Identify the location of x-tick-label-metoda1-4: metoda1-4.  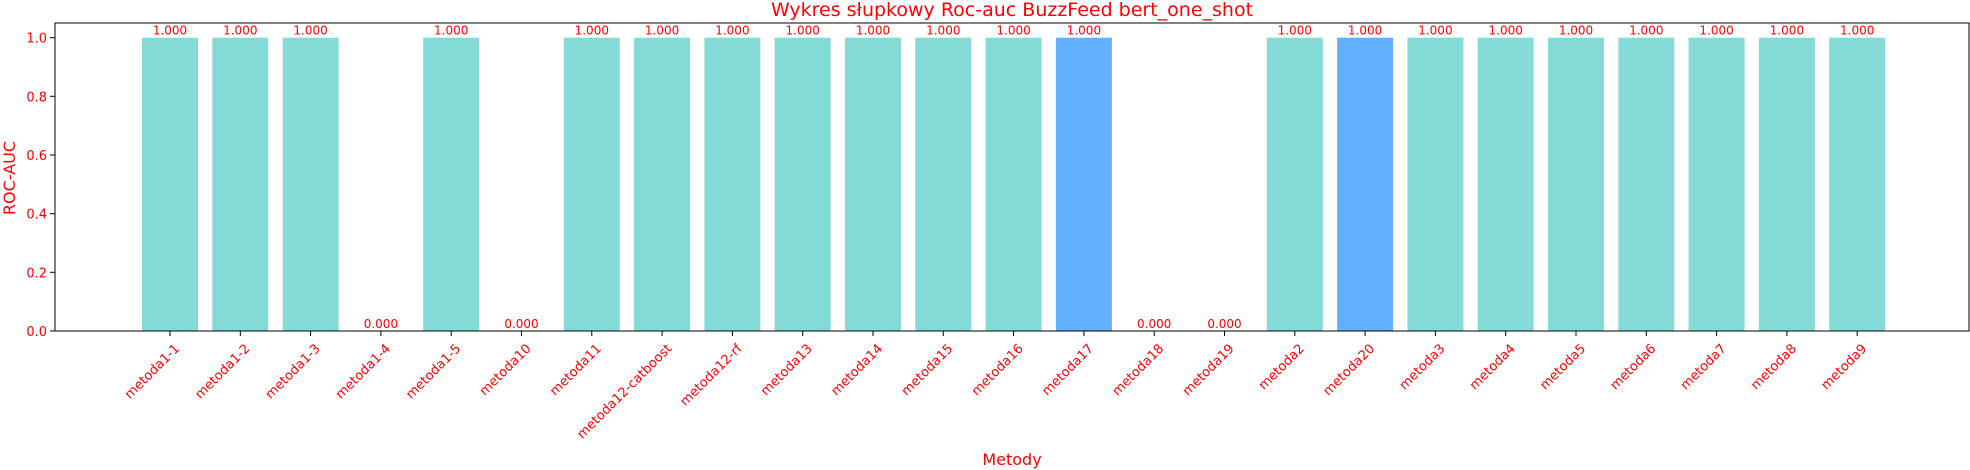
(363, 371).